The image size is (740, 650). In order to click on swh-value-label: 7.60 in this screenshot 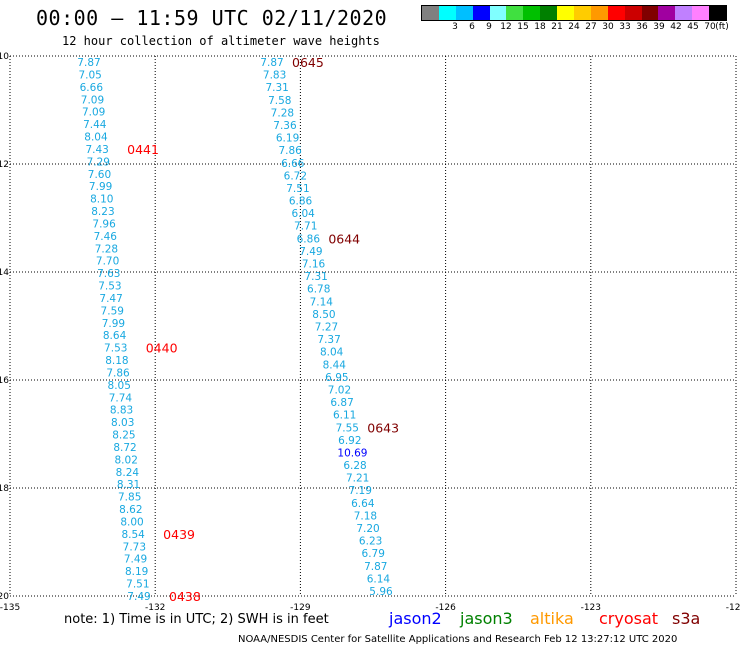, I will do `click(99, 175)`.